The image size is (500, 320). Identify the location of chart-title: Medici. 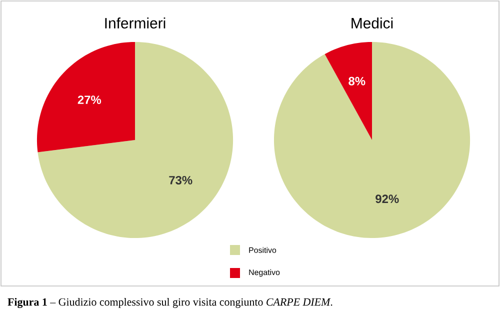
(372, 23).